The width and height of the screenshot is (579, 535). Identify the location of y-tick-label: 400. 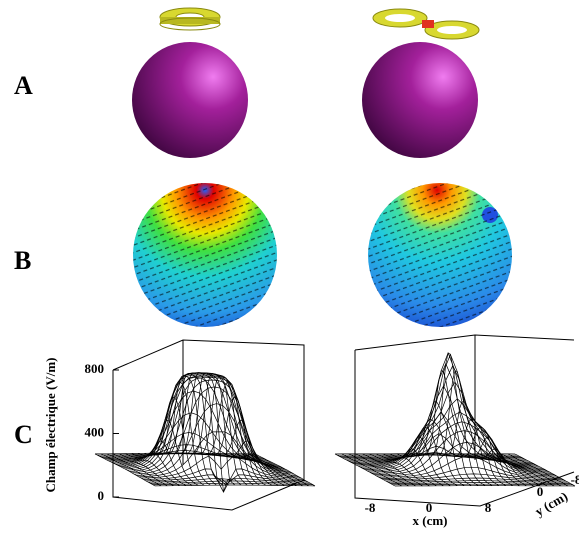
(95, 431).